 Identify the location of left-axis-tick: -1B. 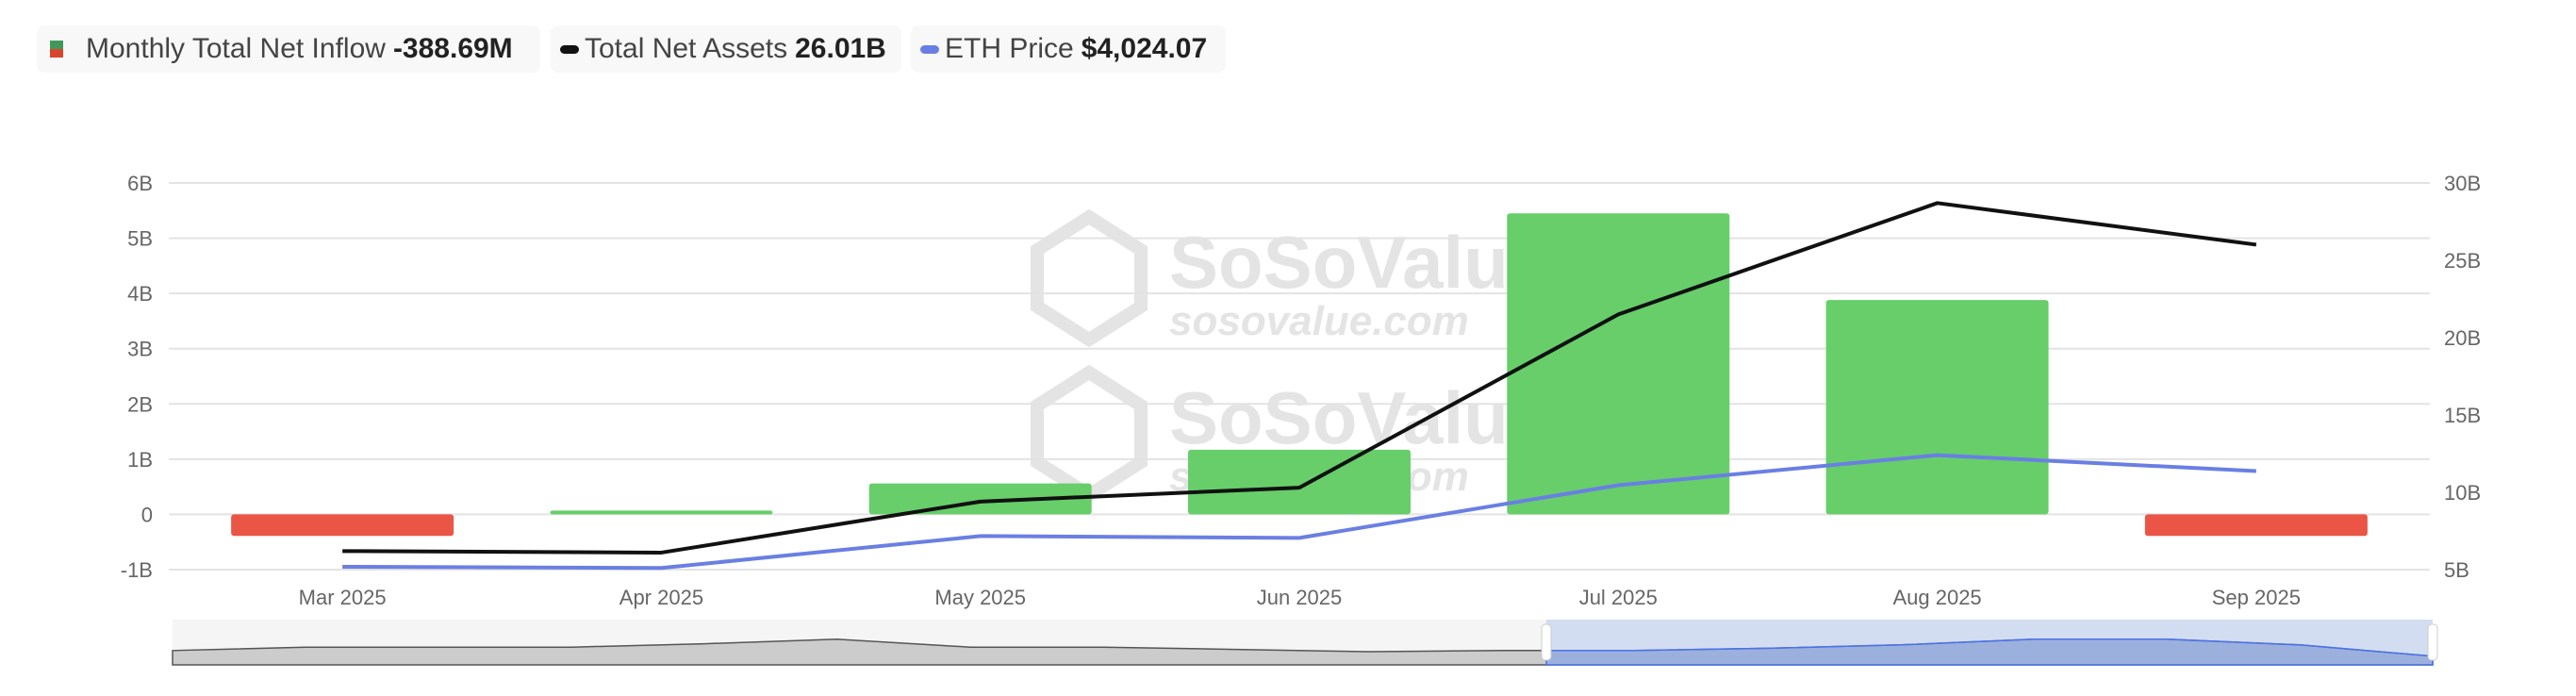
(137, 570).